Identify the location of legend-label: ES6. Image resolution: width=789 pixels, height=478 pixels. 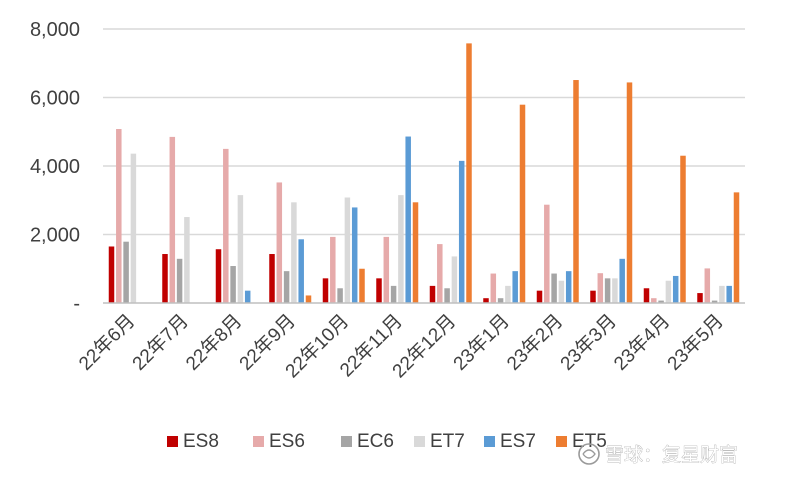
(287, 441).